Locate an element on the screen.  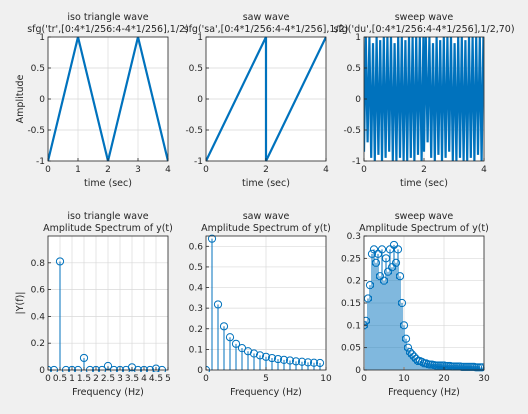
y-tick-label: 0.25 is located at coordinates (351, 259).